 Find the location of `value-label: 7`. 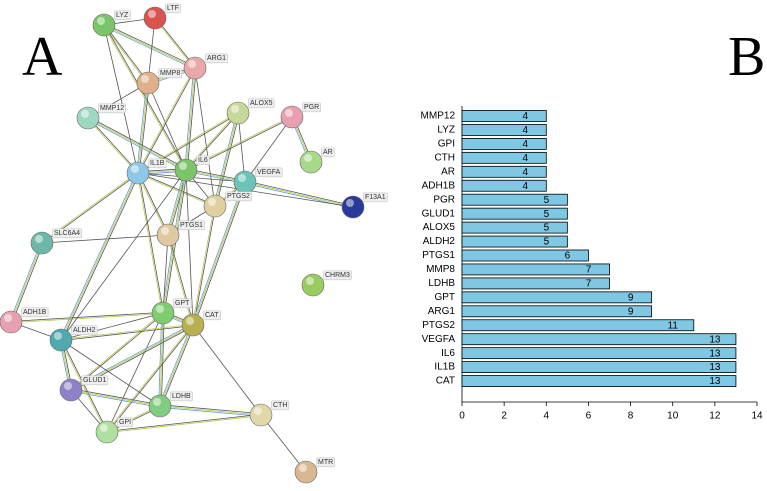

value-label: 7 is located at coordinates (589, 284).